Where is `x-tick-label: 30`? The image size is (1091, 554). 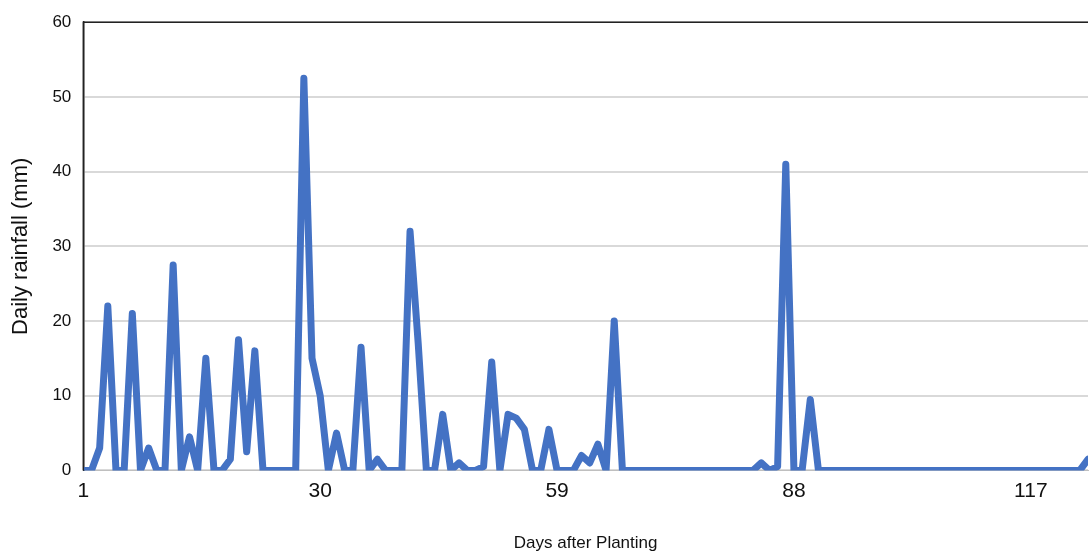 x-tick-label: 30 is located at coordinates (320, 489).